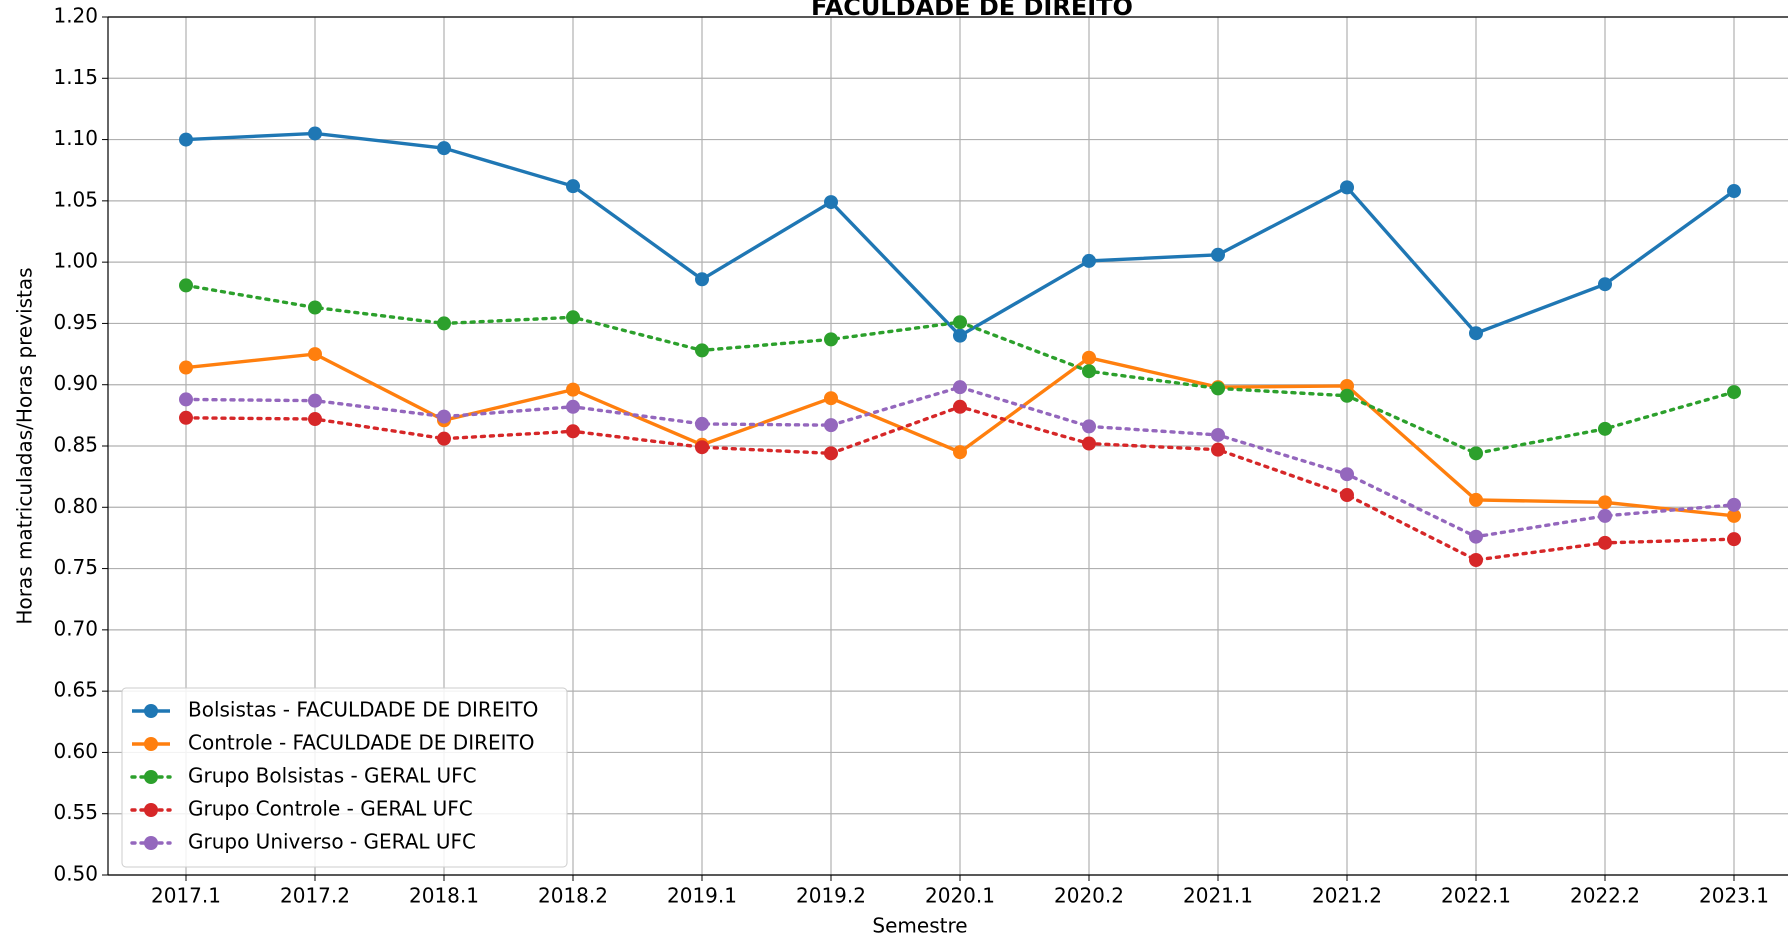 The height and width of the screenshot is (937, 1788). What do you see at coordinates (702, 896) in the screenshot?
I see `x-tick-label: 2019.1` at bounding box center [702, 896].